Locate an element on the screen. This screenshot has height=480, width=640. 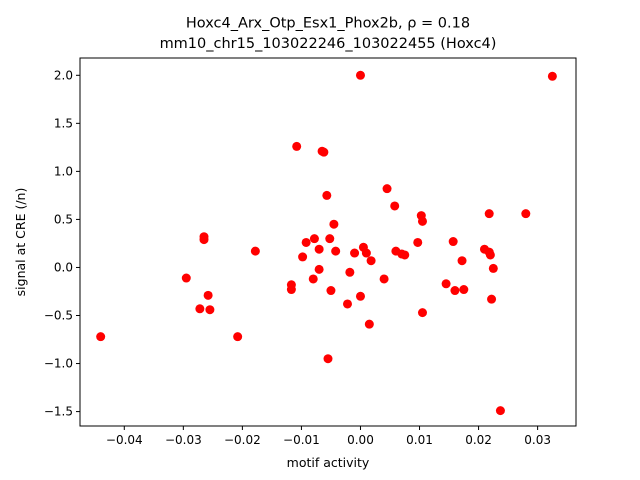
y-tick-label: −0.5 is located at coordinates (58, 316).